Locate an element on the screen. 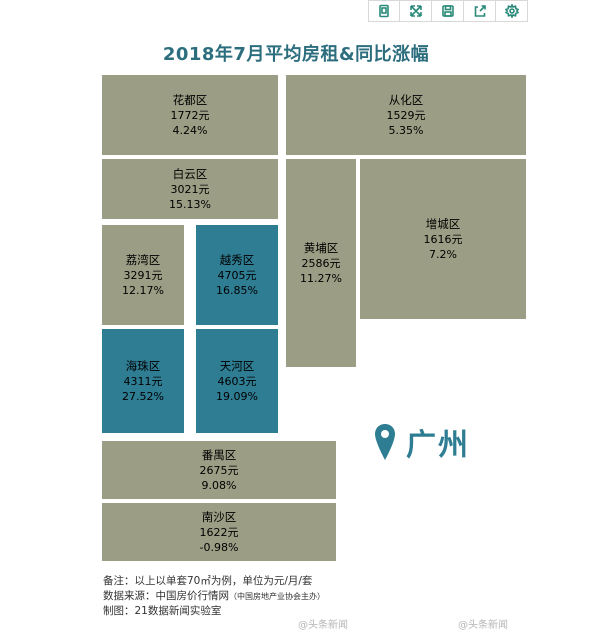 This screenshot has height=635, width=592. district-name: 白云区 is located at coordinates (190, 173).